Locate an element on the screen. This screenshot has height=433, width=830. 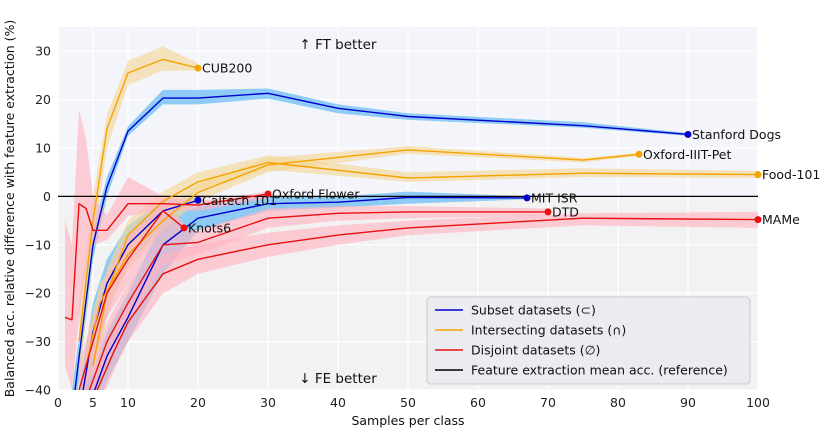
y-tick--30: −30 is located at coordinates (38, 341).